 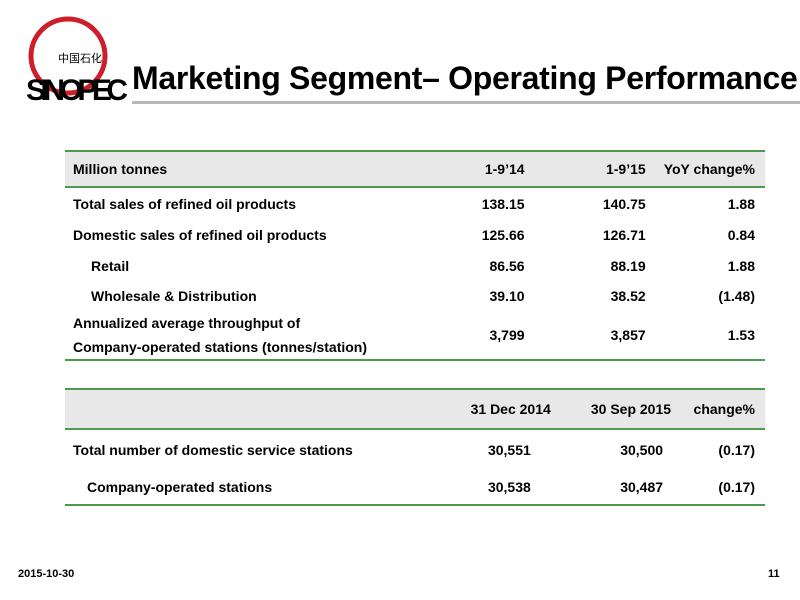 What do you see at coordinates (174, 296) in the screenshot?
I see `row-label: Wholesale & Distribution` at bounding box center [174, 296].